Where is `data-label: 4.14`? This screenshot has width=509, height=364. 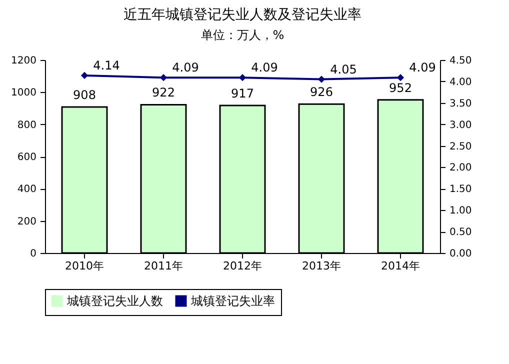 data-label: 4.14 is located at coordinates (106, 65).